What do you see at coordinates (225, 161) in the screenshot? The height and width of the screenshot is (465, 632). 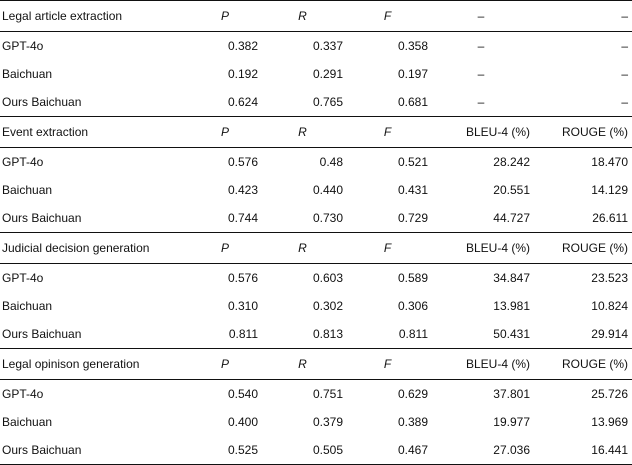 I see `precision-value: 0.576` at bounding box center [225, 161].